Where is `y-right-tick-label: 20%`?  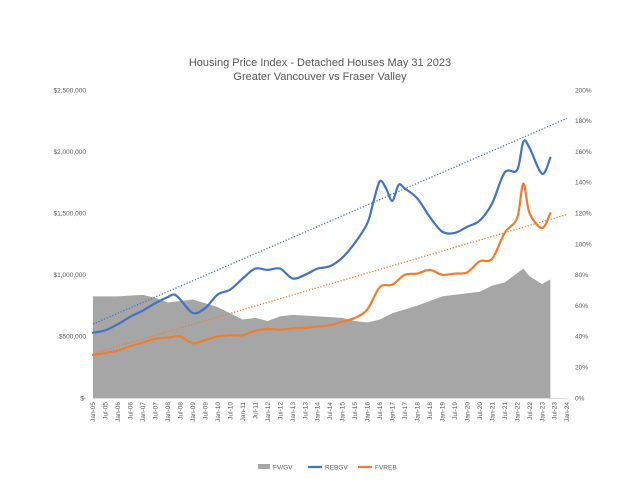
y-right-tick-label: 20% is located at coordinates (581, 368).